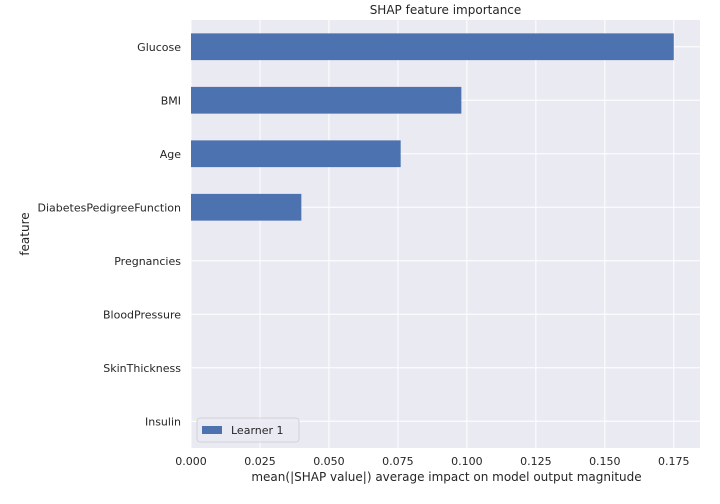 The width and height of the screenshot is (720, 504). I want to click on y-tick-label: SkinThickness, so click(142, 368).